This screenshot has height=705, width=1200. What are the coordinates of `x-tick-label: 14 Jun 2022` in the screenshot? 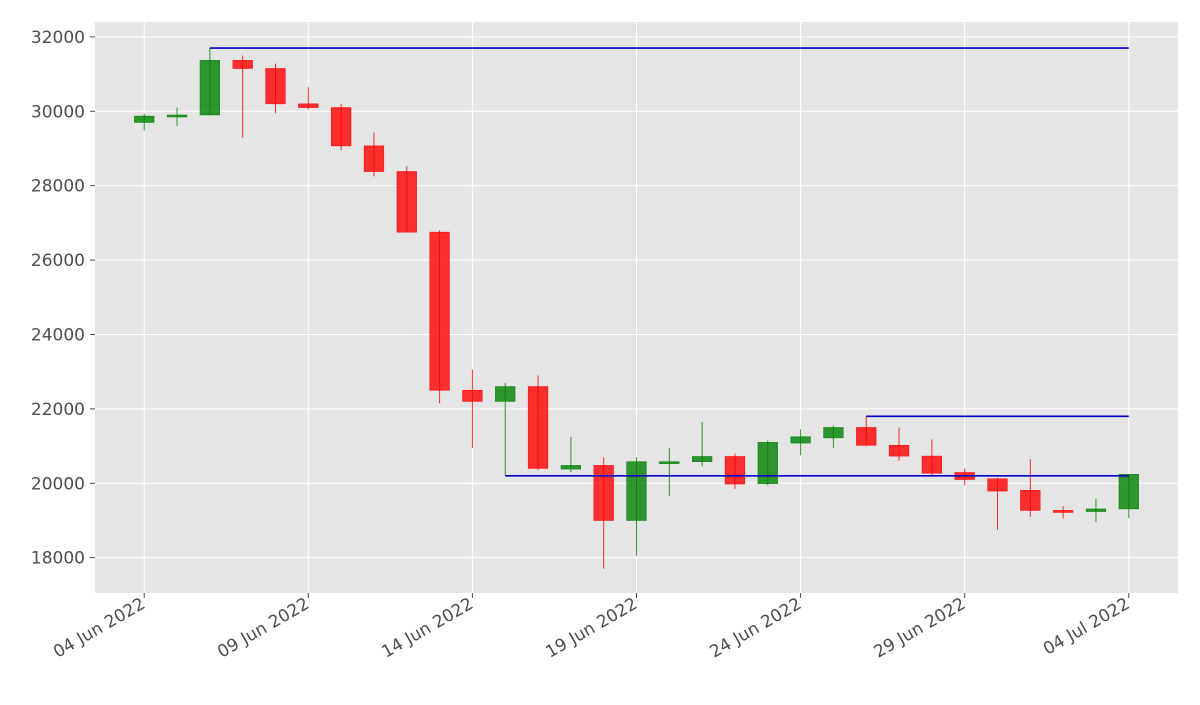 It's located at (427, 628).